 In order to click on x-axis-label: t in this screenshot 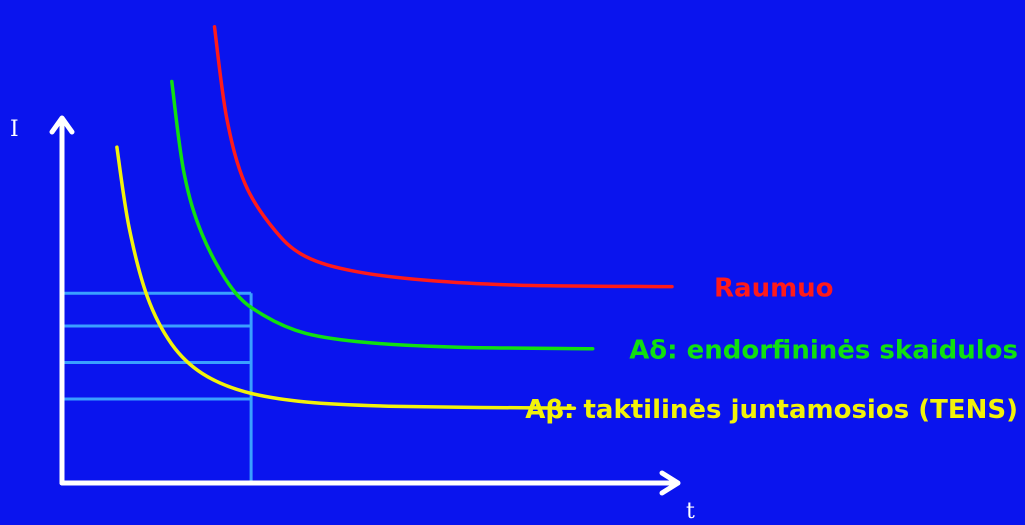, I will do `click(690, 511)`.